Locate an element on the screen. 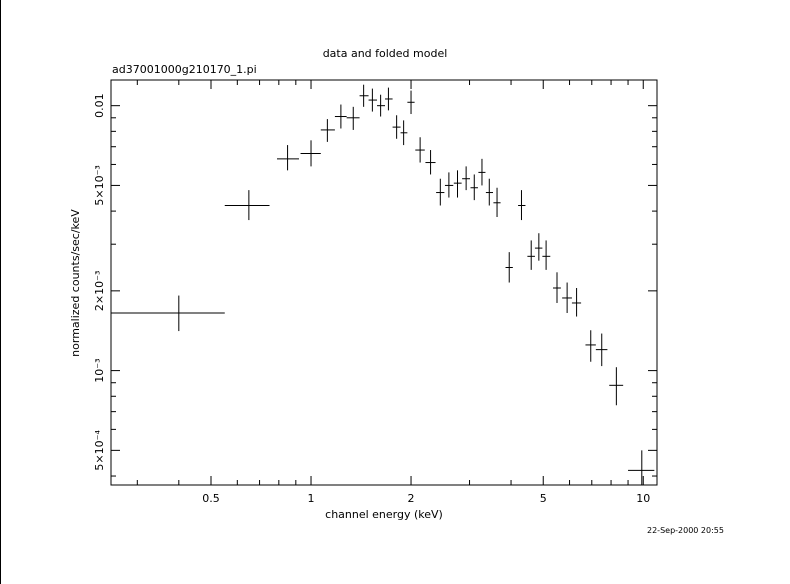 This screenshot has height=584, width=790. x-tick-label-2: 2 is located at coordinates (411, 498).